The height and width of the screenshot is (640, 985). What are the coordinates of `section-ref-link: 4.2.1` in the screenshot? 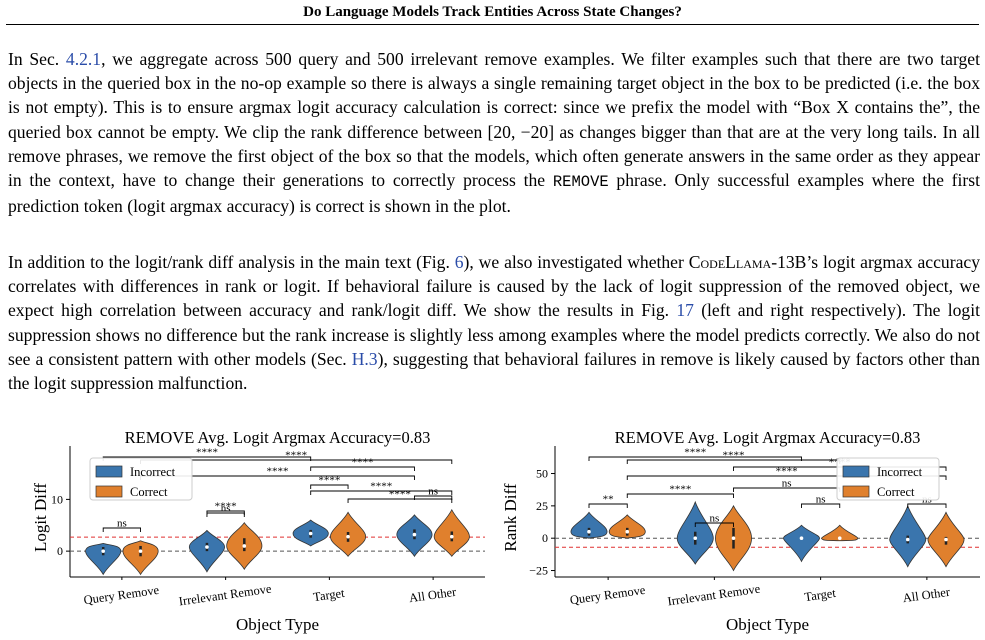 It's located at (83, 59).